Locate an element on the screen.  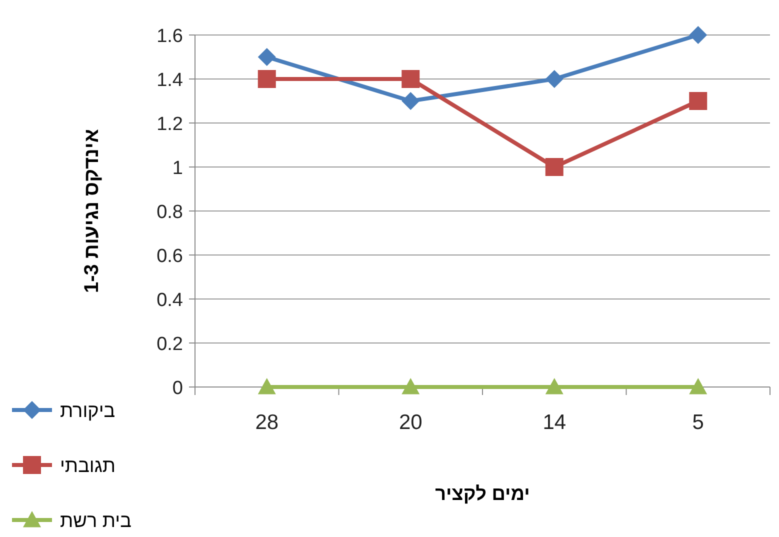
legend-label: ביקורת is located at coordinates (88, 411).